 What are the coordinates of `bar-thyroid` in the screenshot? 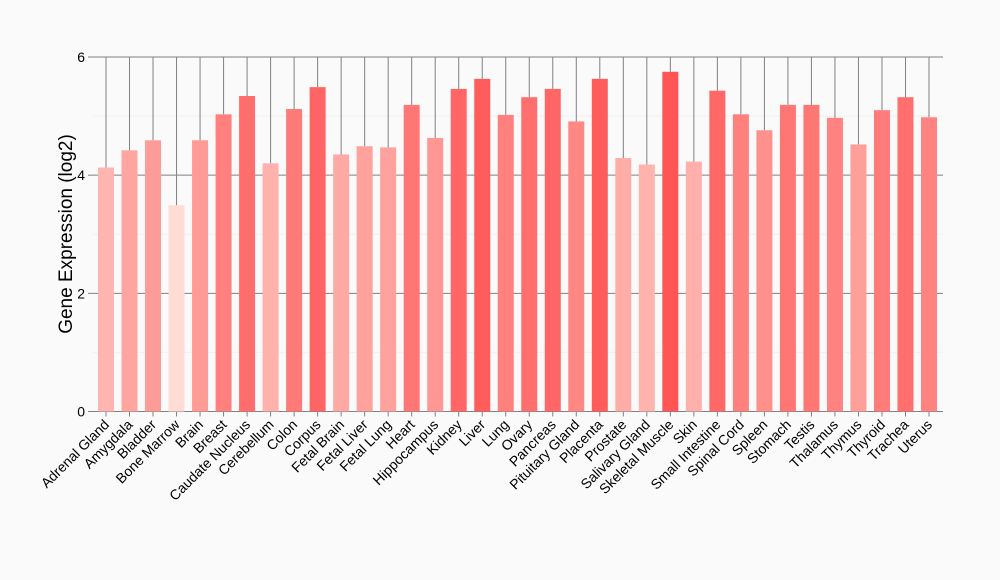 It's located at (881, 261).